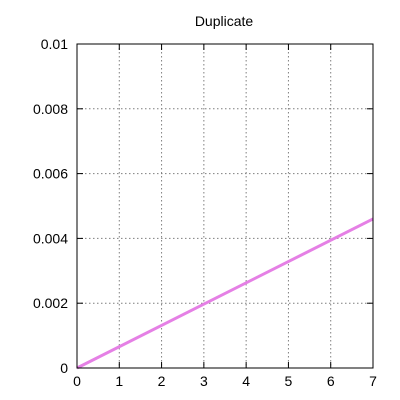  Describe the element at coordinates (204, 381) in the screenshot. I see `x-tick-label: 3` at that location.